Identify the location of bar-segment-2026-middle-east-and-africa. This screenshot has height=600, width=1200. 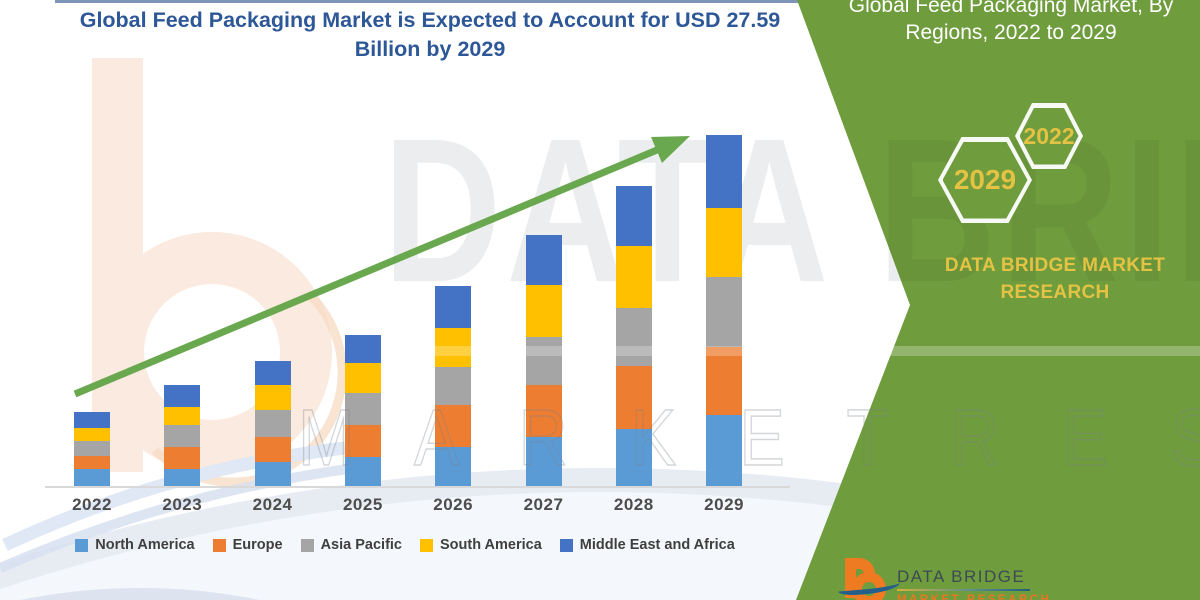
(453, 307).